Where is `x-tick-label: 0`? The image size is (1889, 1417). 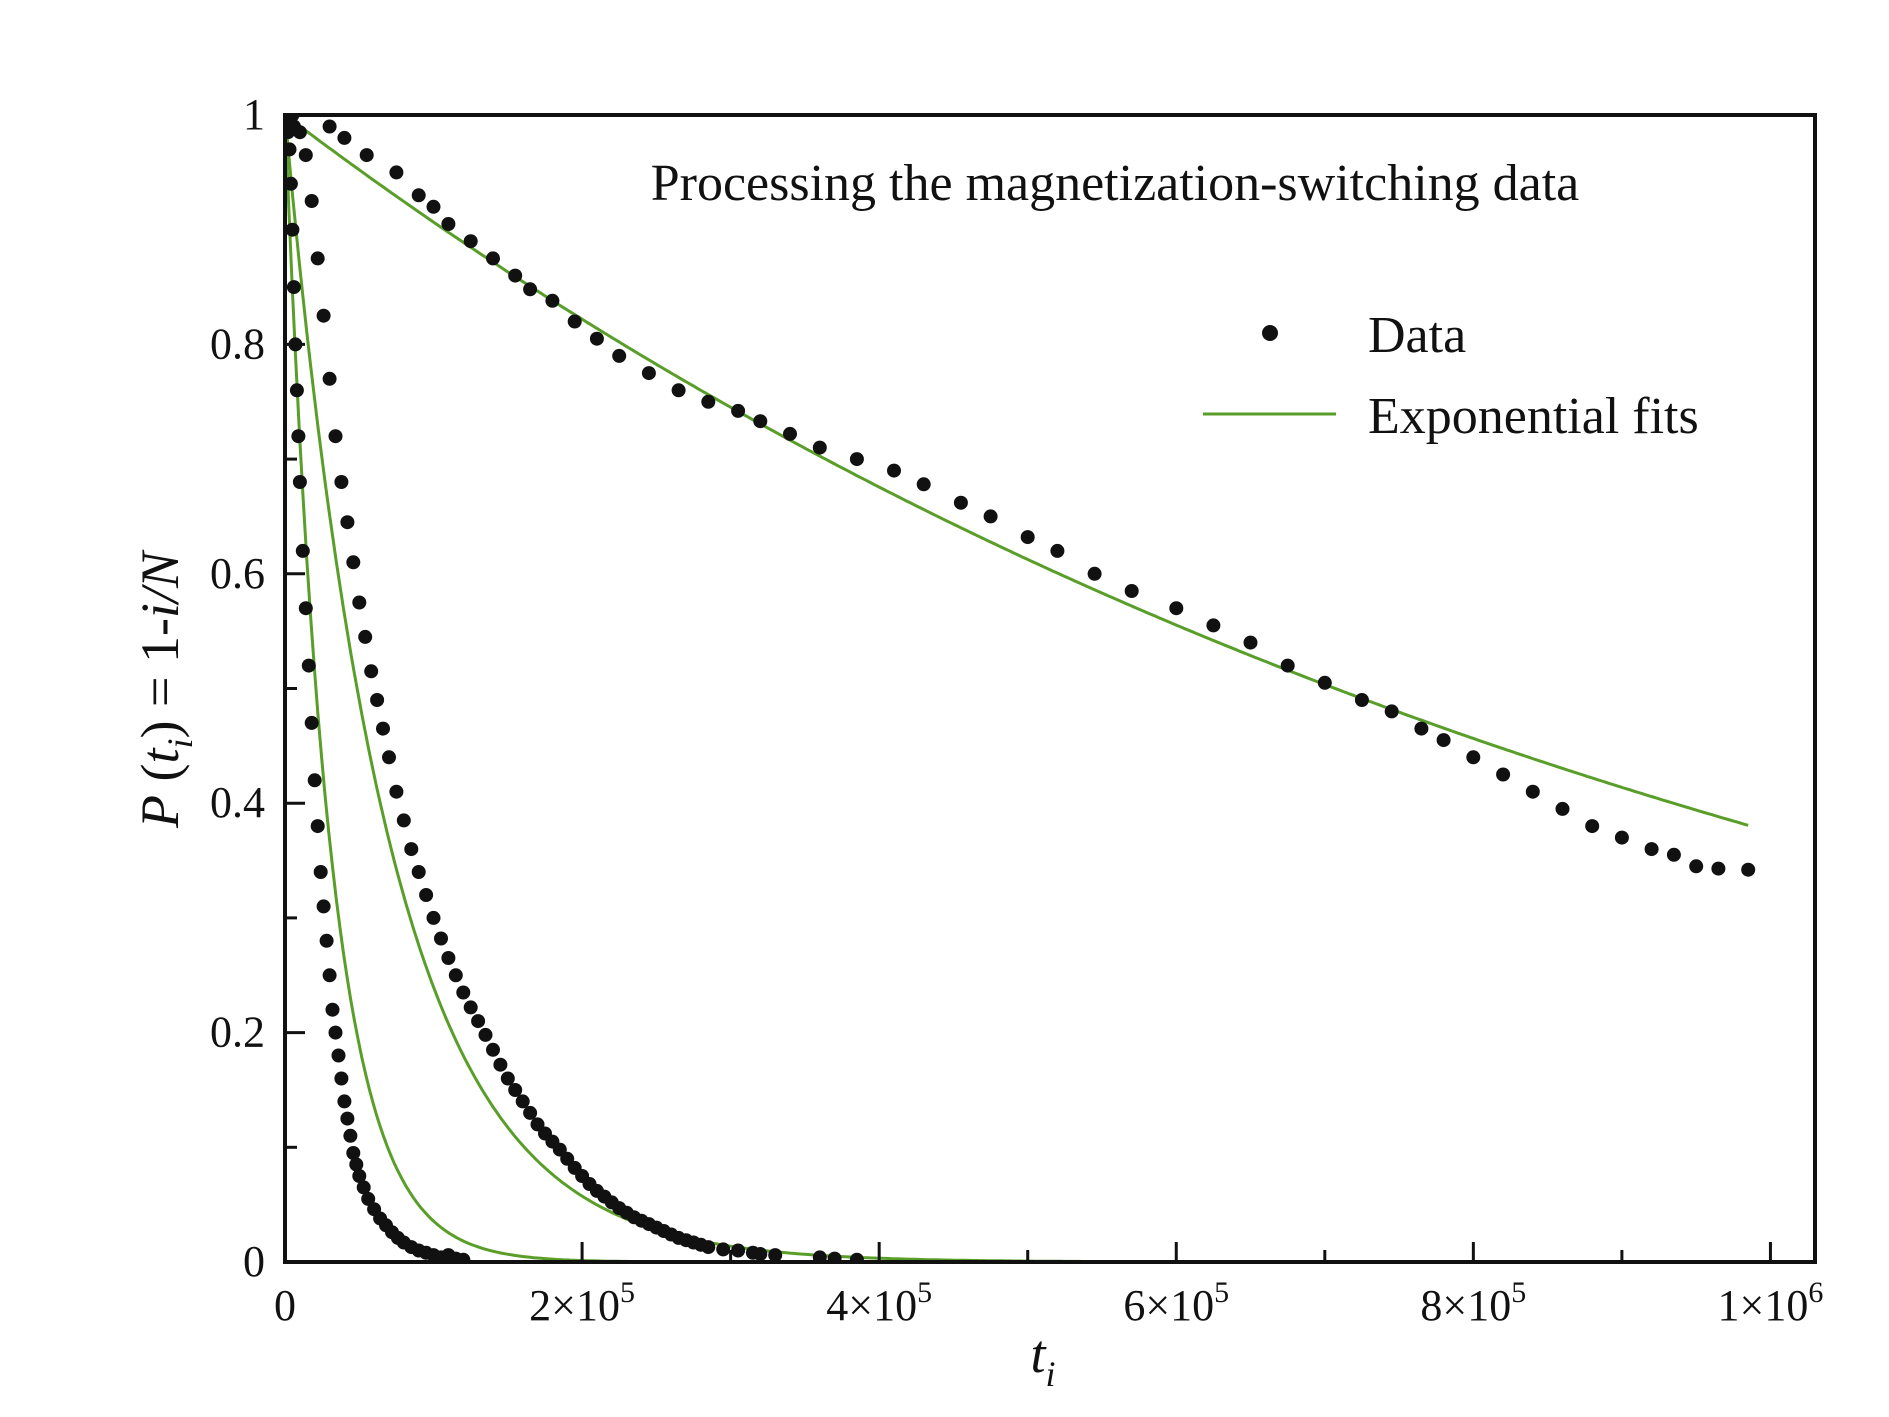
x-tick-label: 0 is located at coordinates (285, 1305).